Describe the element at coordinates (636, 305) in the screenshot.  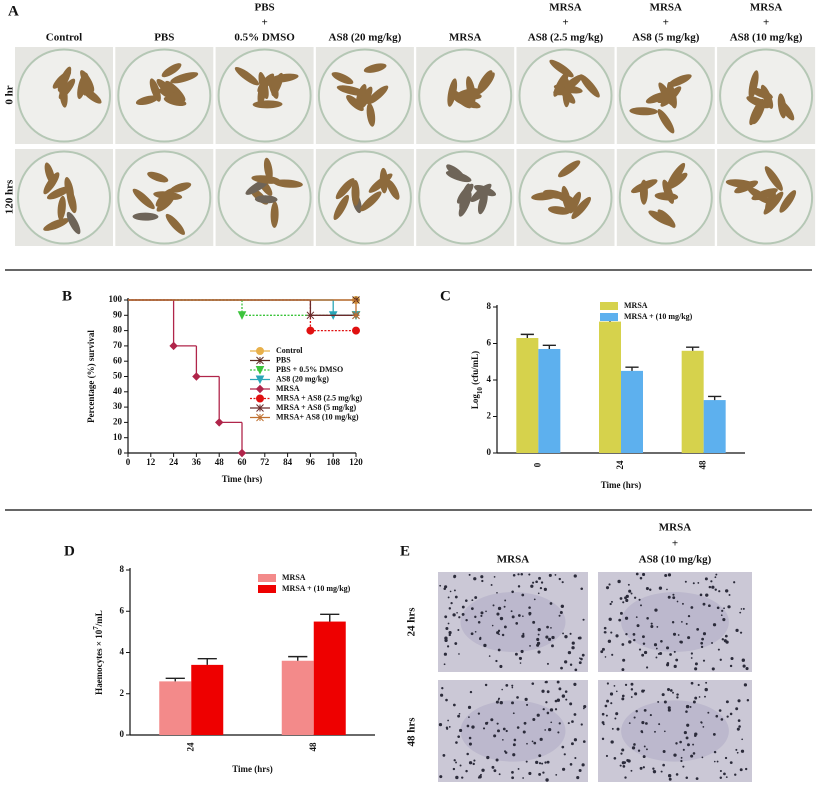
I see `legend-label: MRSA` at that location.